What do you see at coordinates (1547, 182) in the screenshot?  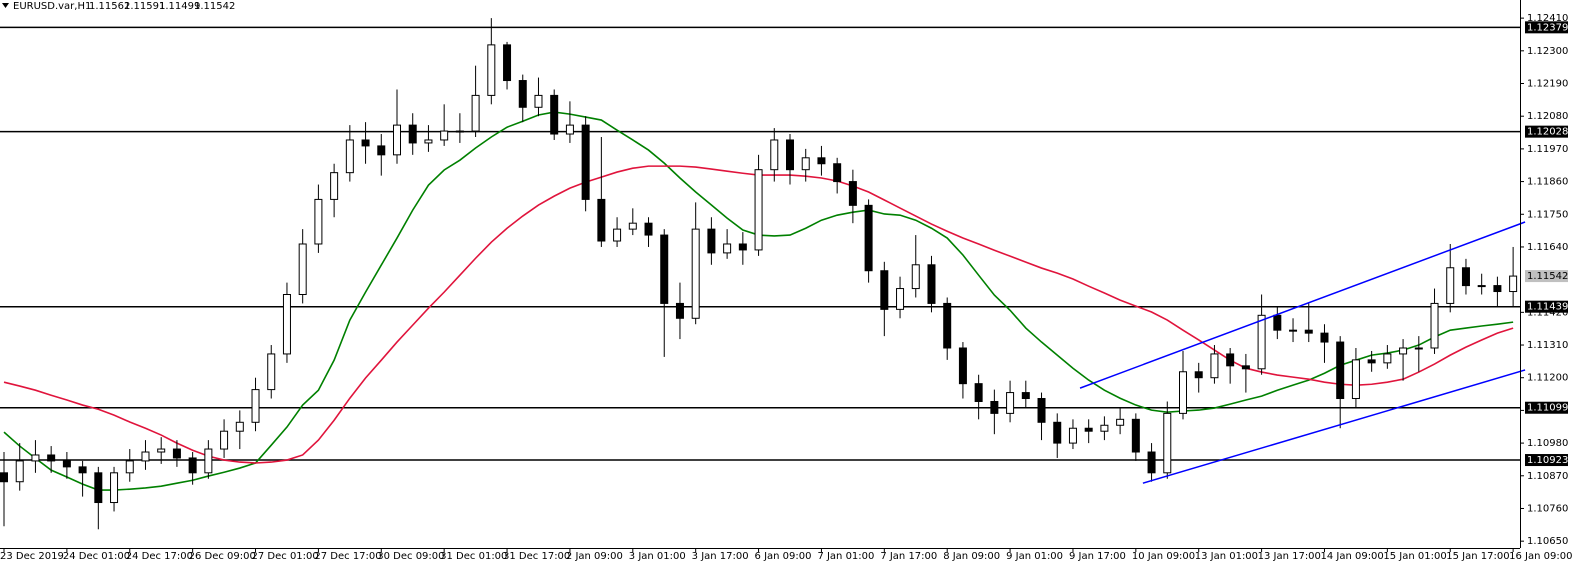 I see `y-tick-label: 1.11860` at bounding box center [1547, 182].